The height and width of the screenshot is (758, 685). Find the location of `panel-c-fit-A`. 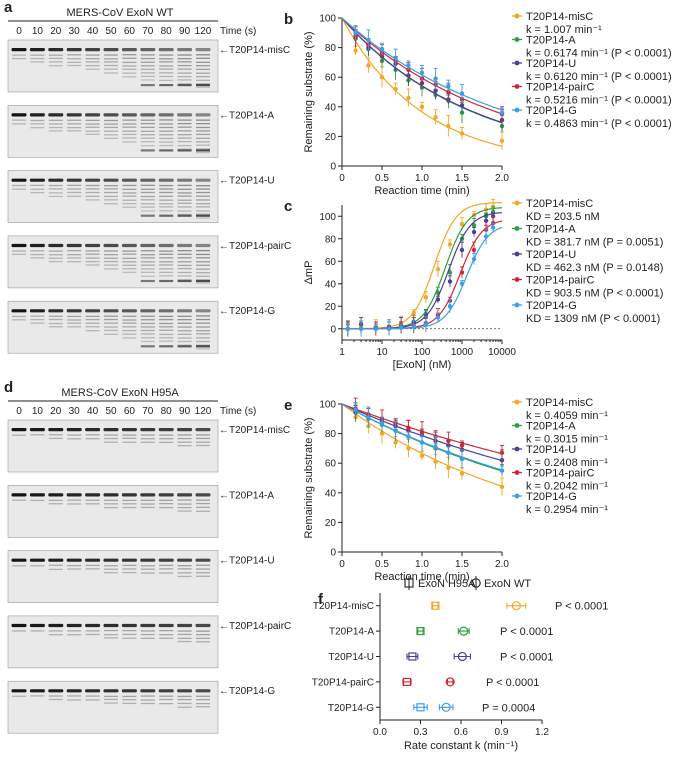

panel-c-fit-A is located at coordinates (422, 268).